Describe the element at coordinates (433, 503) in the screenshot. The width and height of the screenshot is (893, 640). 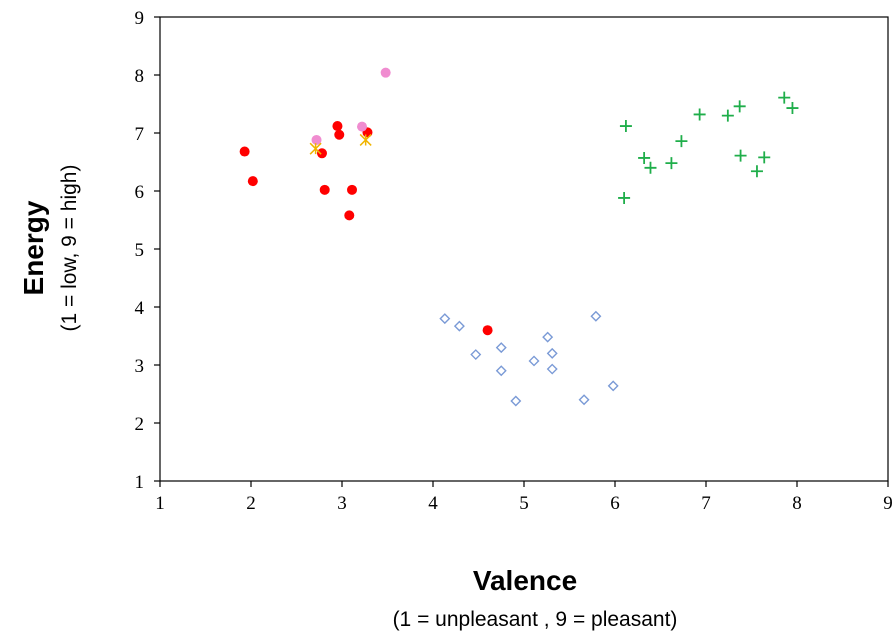
I see `x-tick-label: 4` at that location.